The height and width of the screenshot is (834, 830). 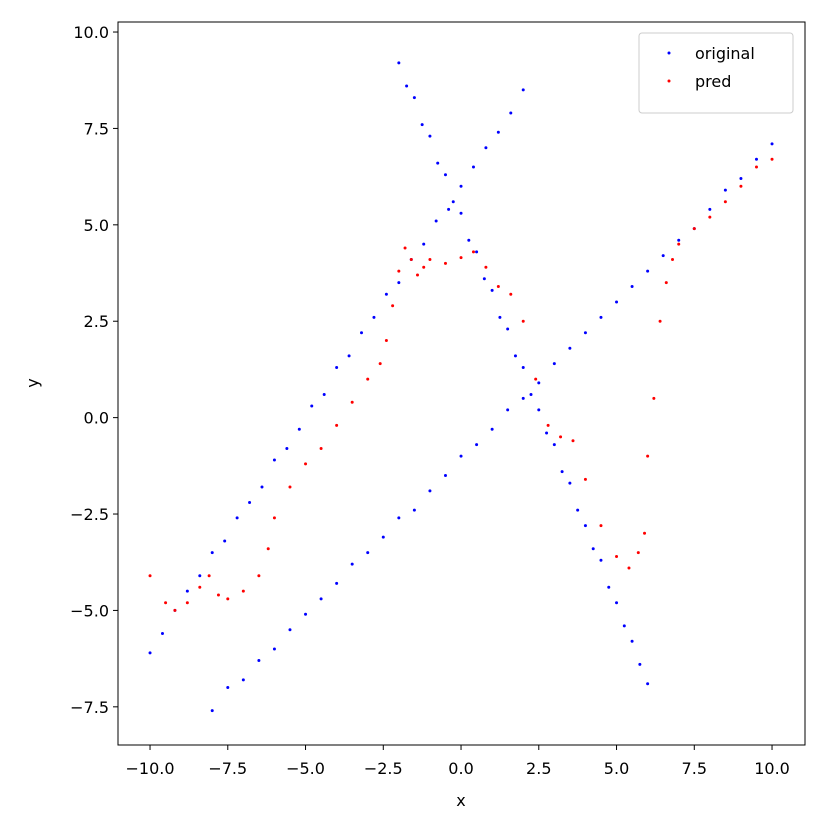 What do you see at coordinates (772, 768) in the screenshot?
I see `x-tick-label: 10.0` at bounding box center [772, 768].